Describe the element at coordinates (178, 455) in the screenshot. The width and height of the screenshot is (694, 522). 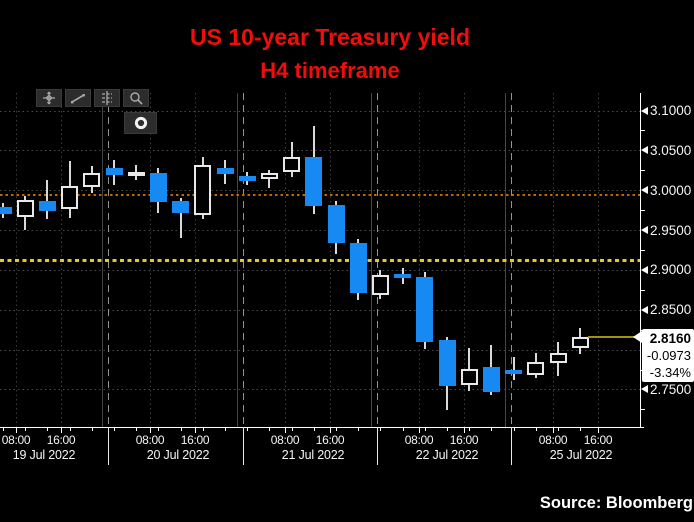
I see `date-label: 20 Jul 2022` at that location.